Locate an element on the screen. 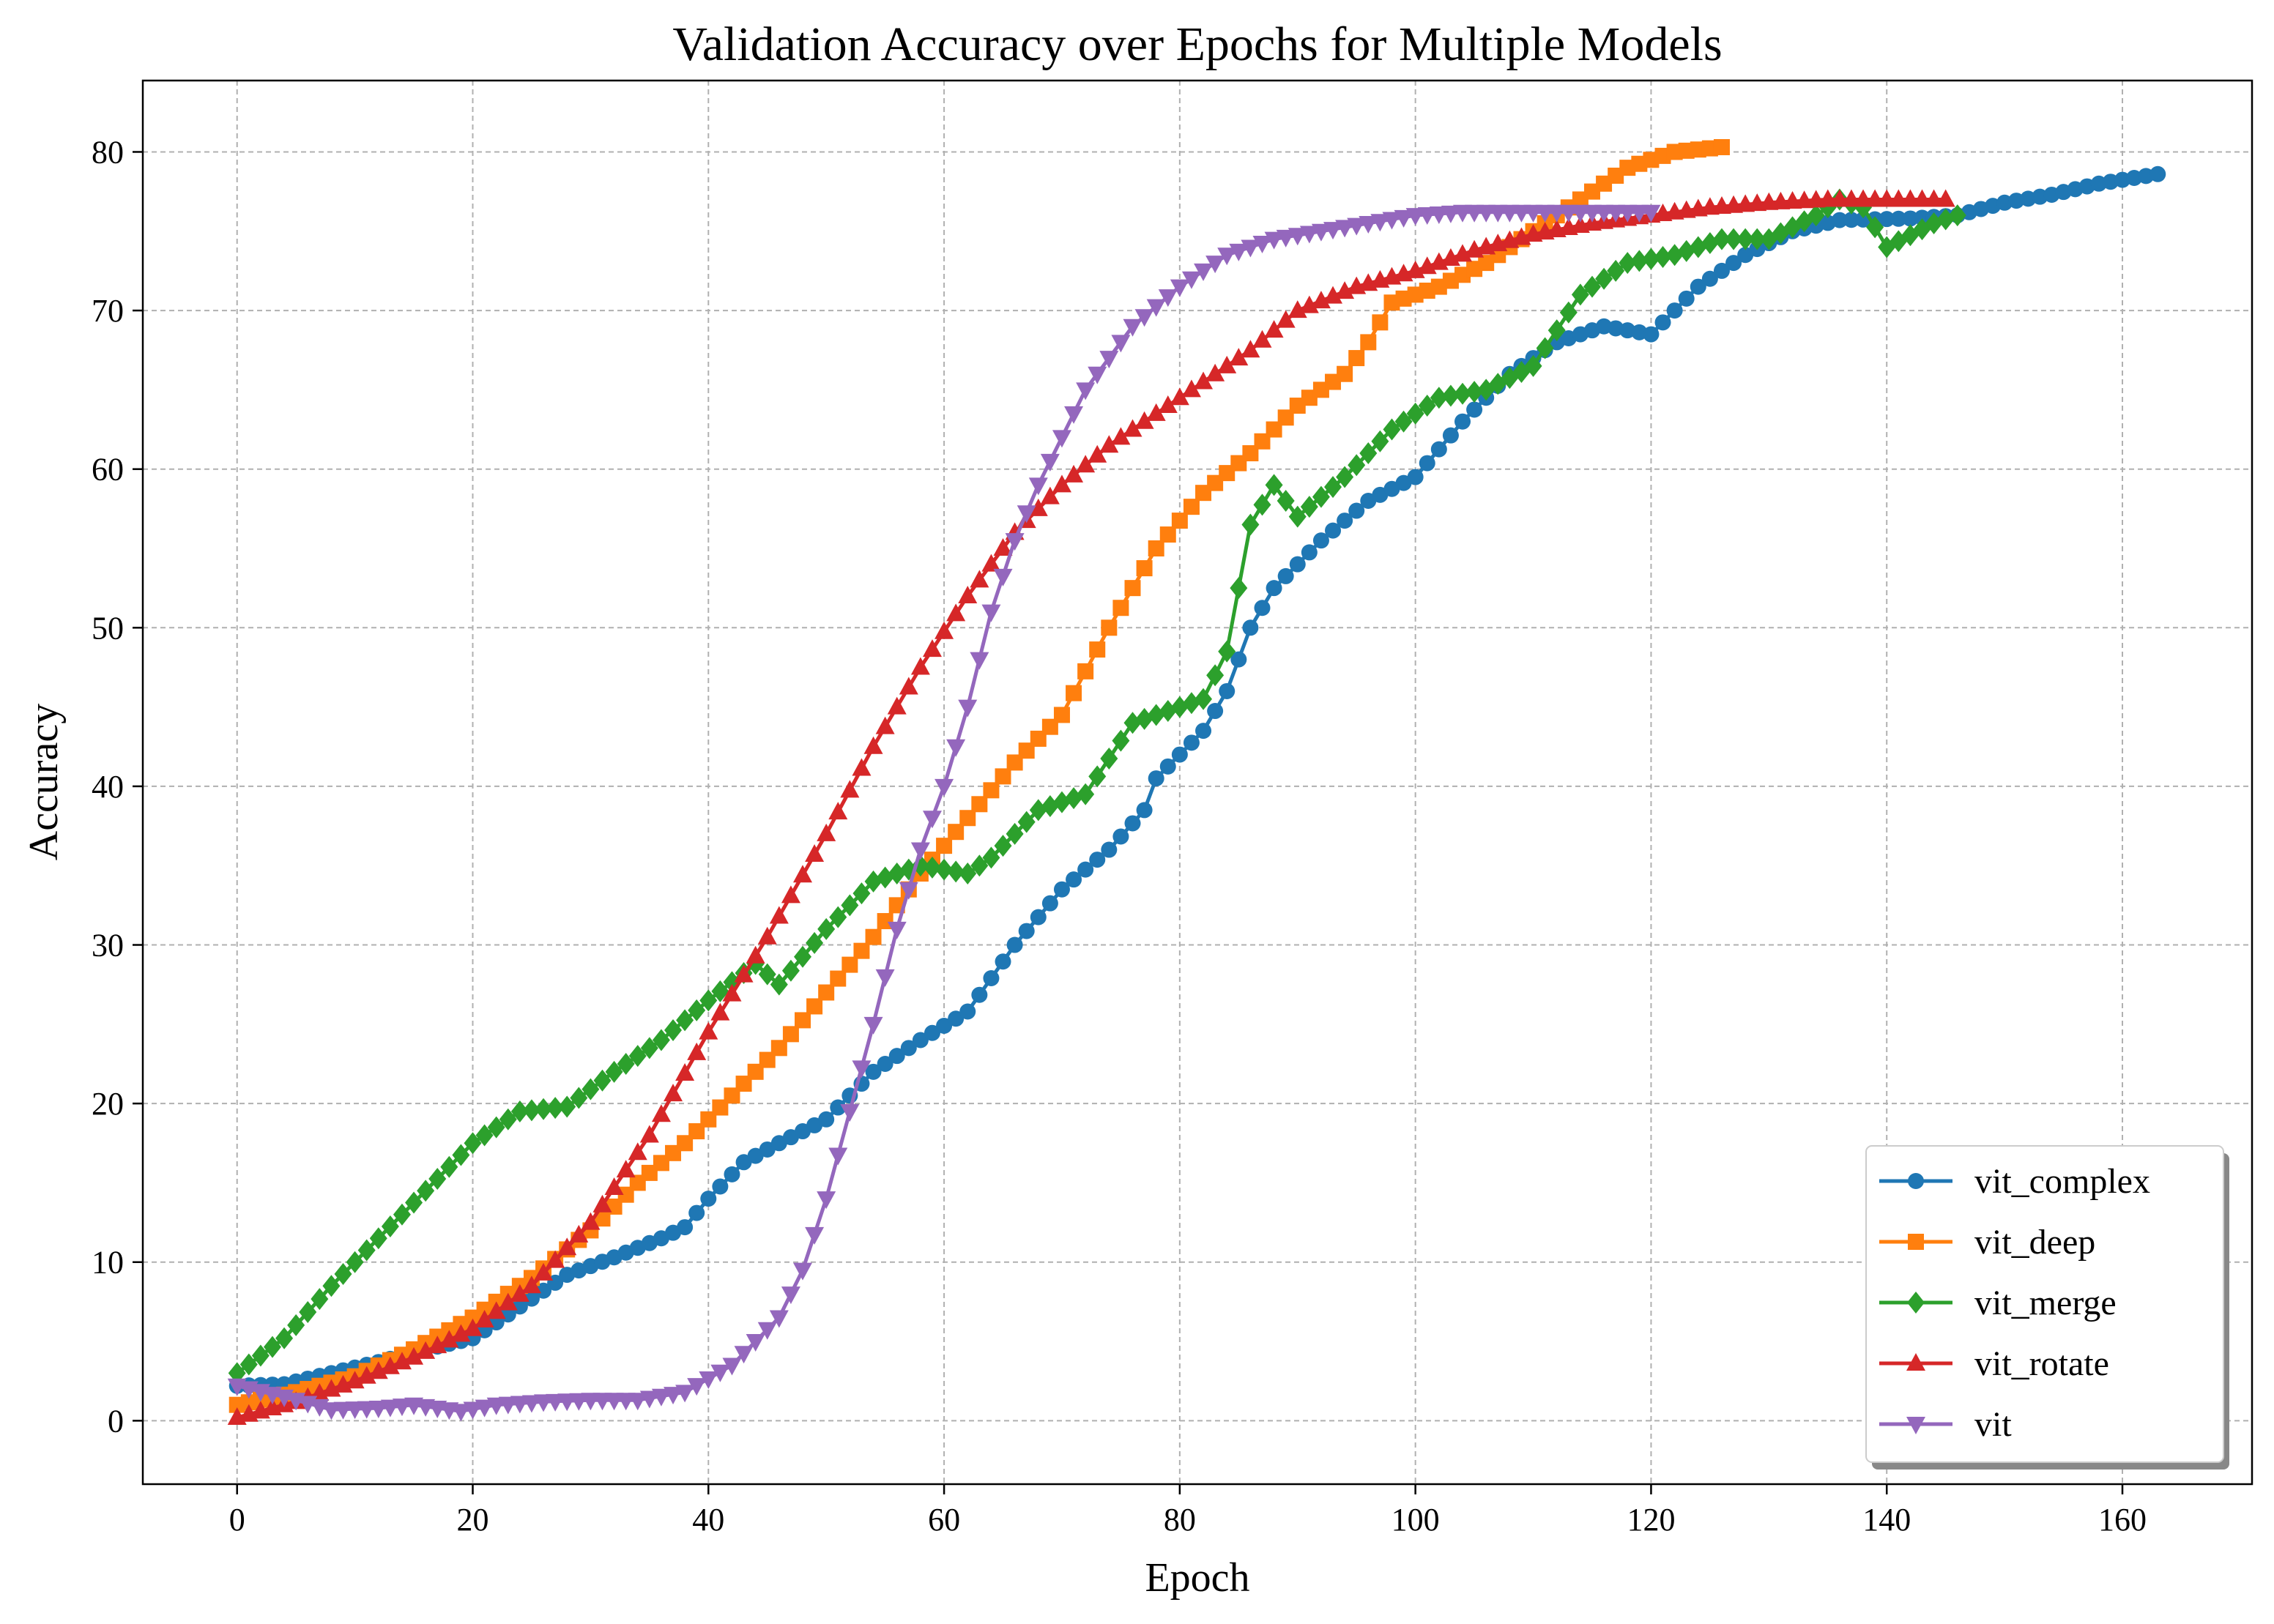 This screenshot has height=1624, width=2274. y-tick-label: 50 is located at coordinates (108, 628).